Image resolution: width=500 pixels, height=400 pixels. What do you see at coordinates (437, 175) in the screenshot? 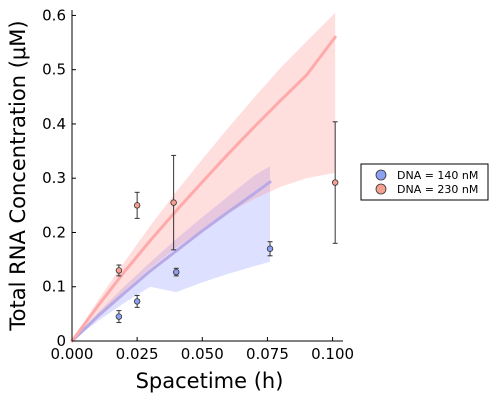
I see `legend-label: DNA = 140 nM` at bounding box center [437, 175].